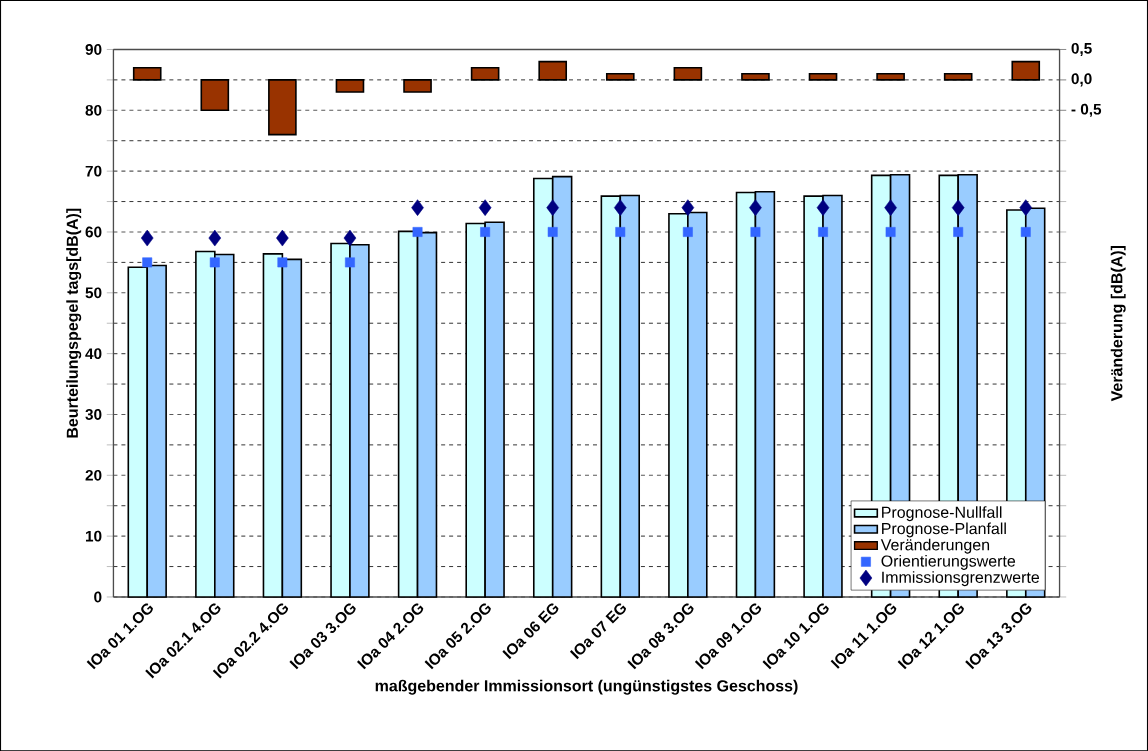  I want to click on x-tick-label: IOa 06 EG, so click(530, 631).